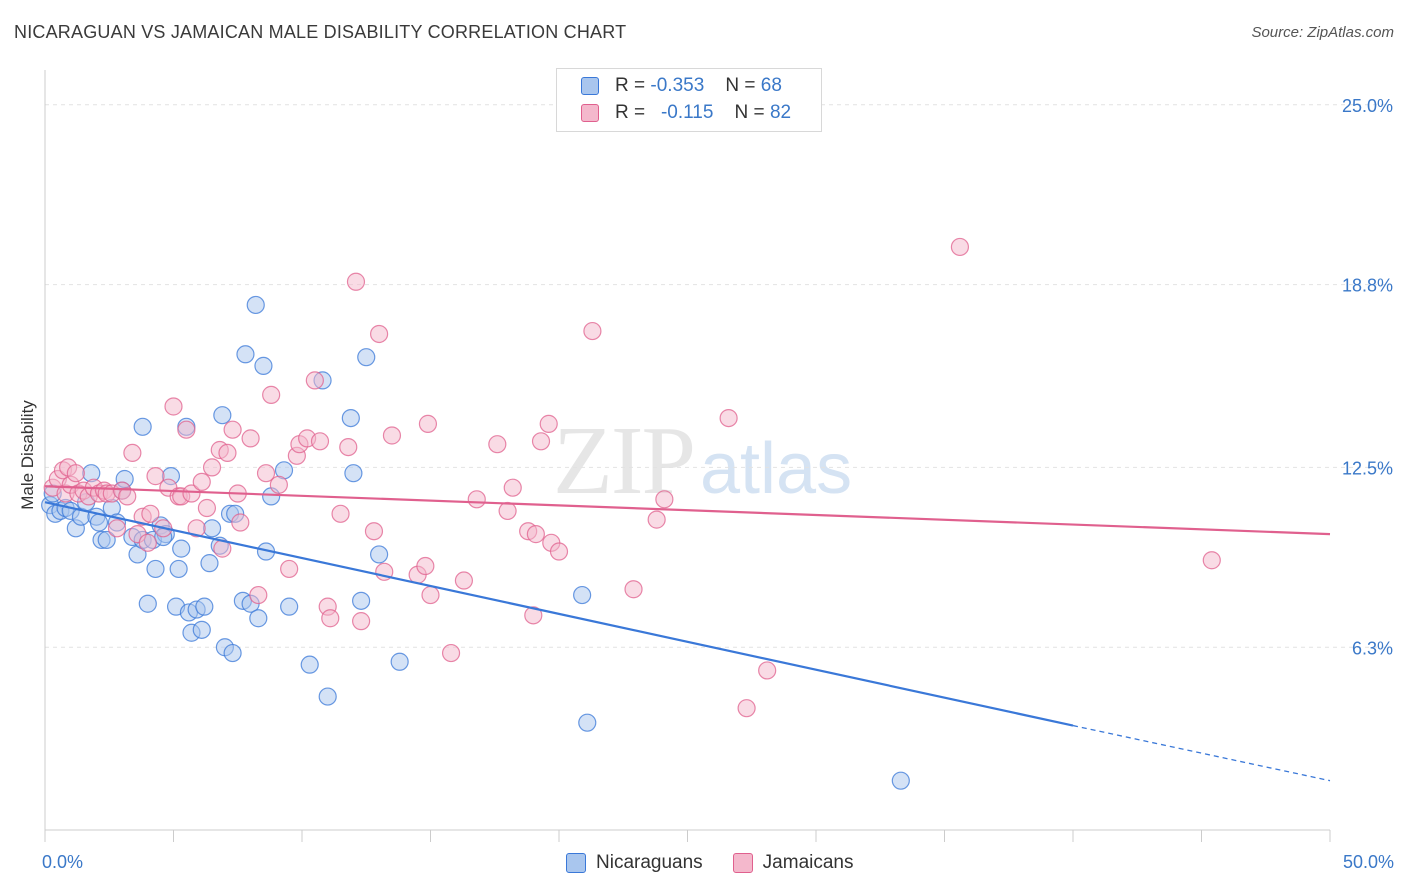 The height and width of the screenshot is (892, 1406). I want to click on r-value: -0.353, so click(677, 85).